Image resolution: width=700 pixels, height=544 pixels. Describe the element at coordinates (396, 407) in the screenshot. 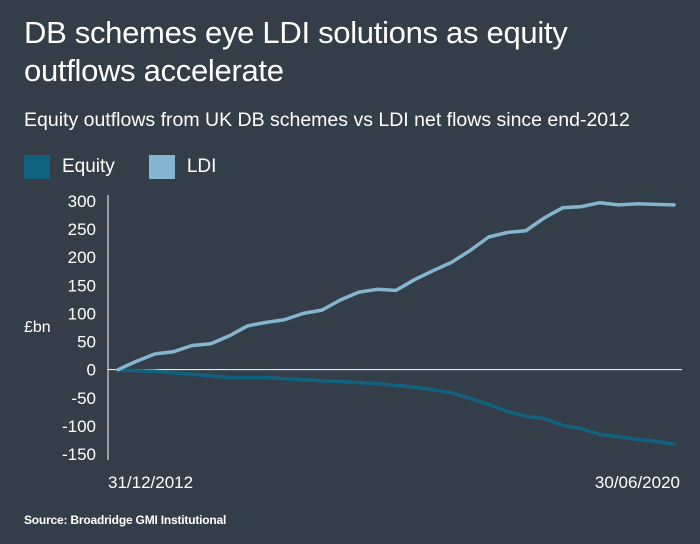

I see `series-line-equity` at that location.